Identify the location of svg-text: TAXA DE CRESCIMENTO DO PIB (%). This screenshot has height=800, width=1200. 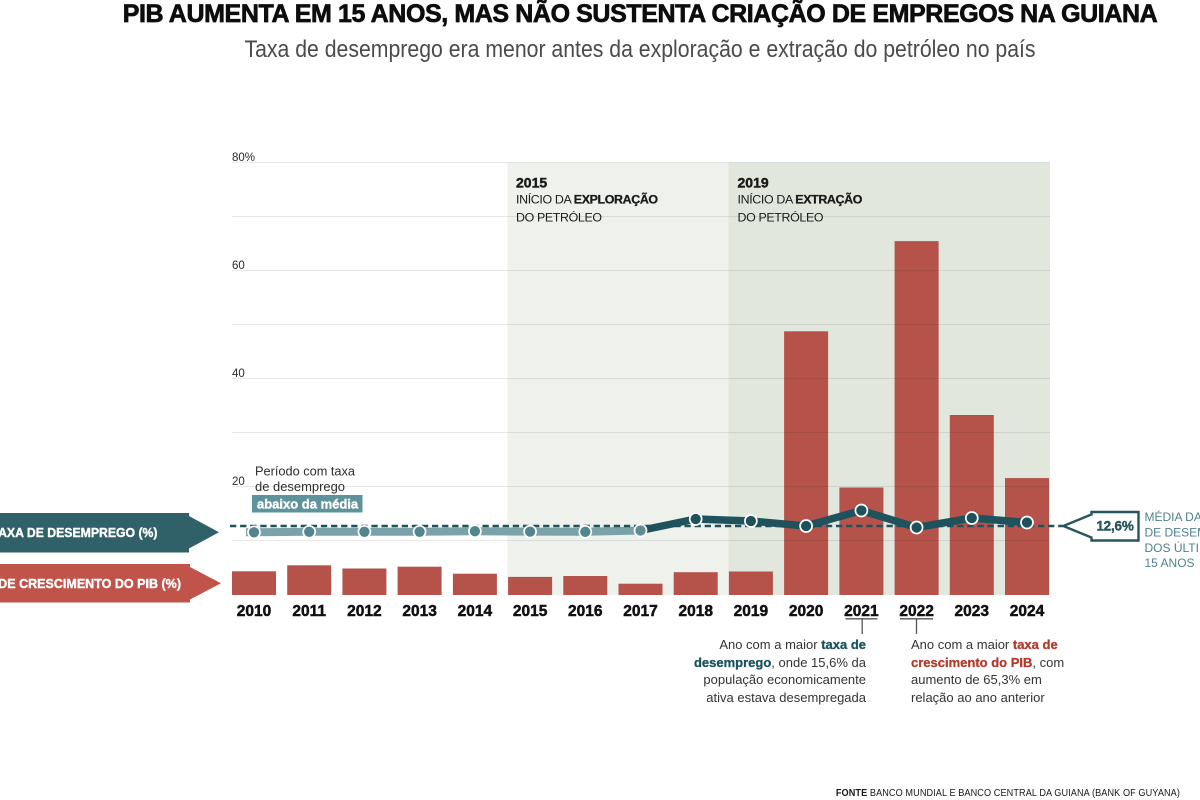
(90, 583).